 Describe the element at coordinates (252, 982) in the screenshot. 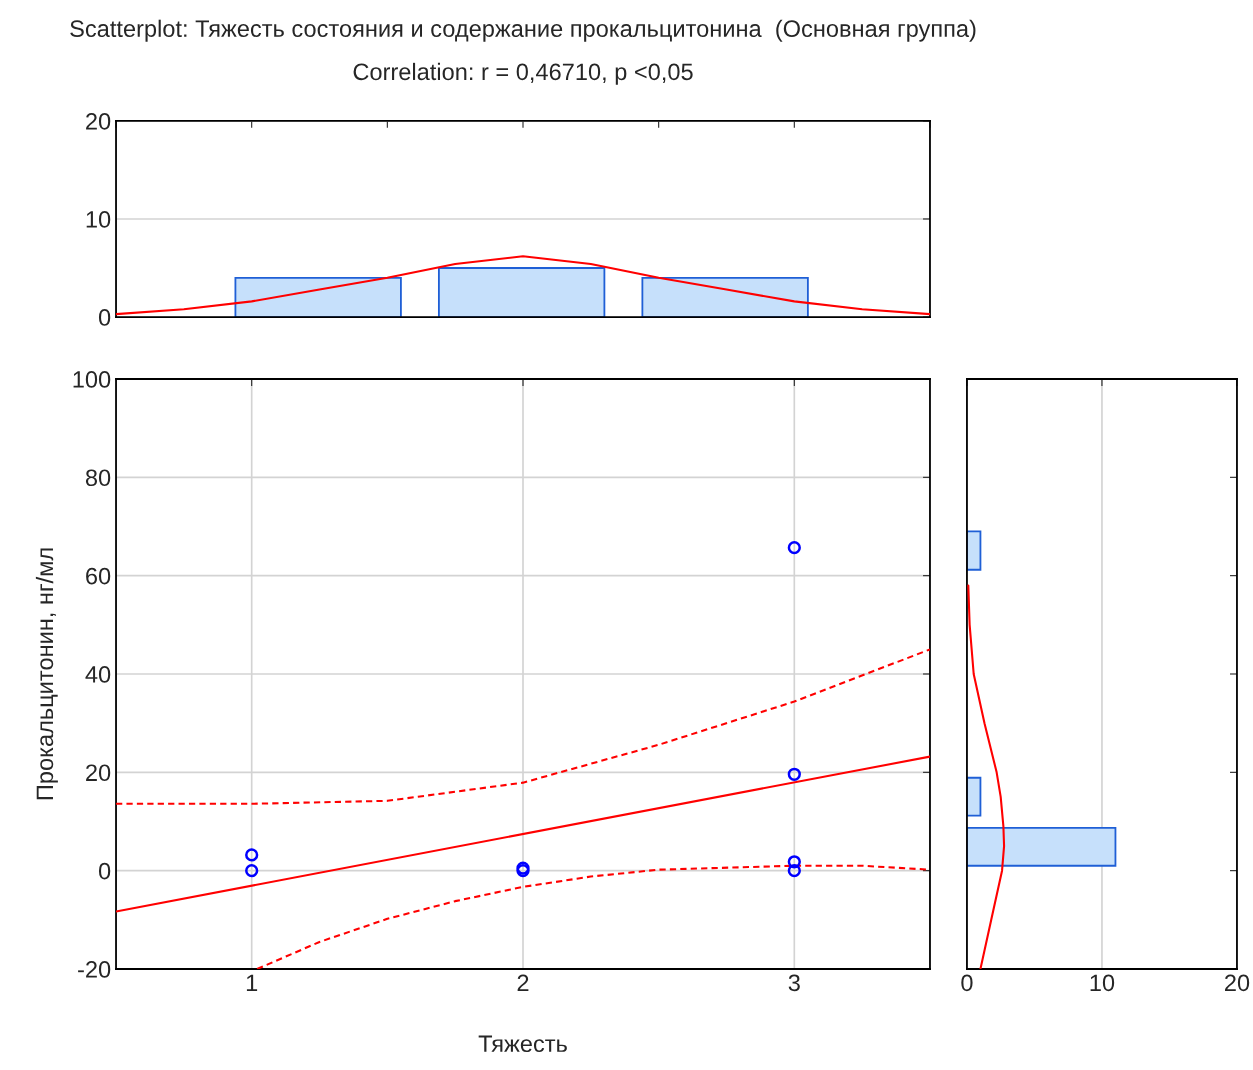

I see `x-tick-label: 1` at that location.